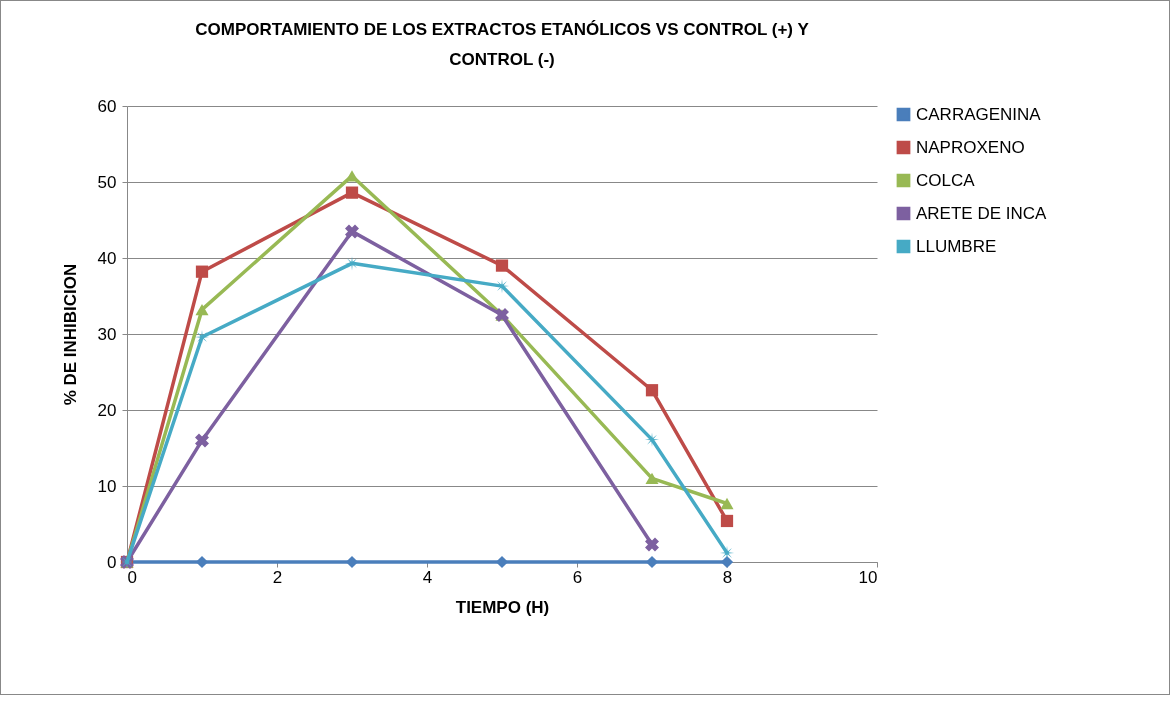 The image size is (1176, 701). Describe the element at coordinates (107, 334) in the screenshot. I see `y-tick-label: 30` at that location.